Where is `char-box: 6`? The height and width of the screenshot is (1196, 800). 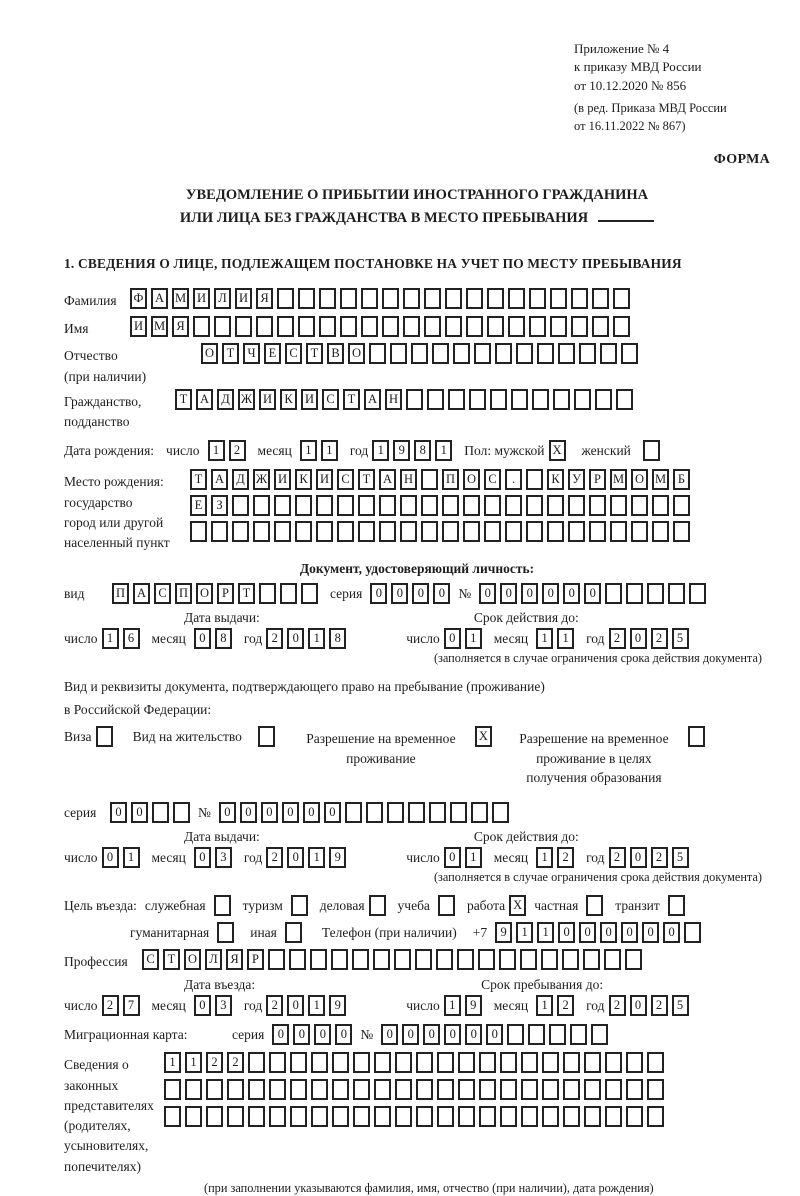 char-box: 6 is located at coordinates (131, 639).